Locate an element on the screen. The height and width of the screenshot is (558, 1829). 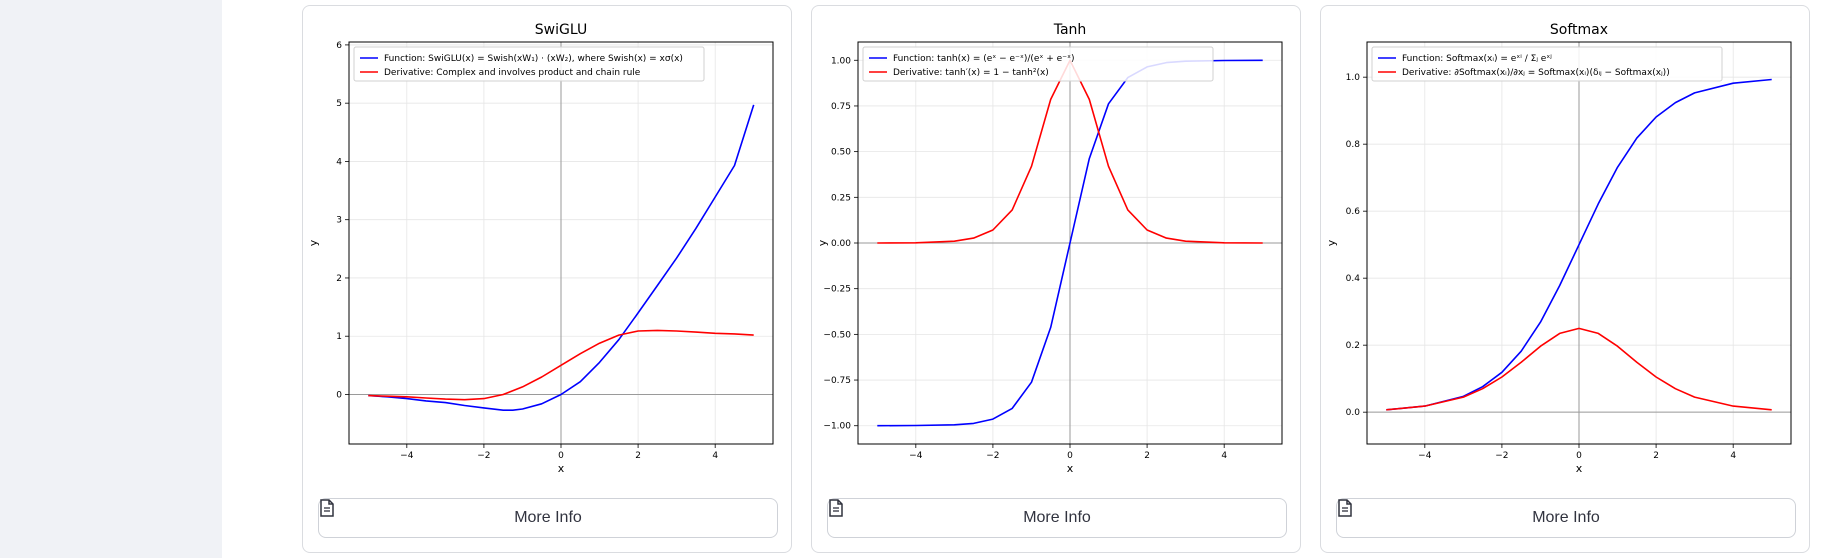
y-tick-label: 0.50 is located at coordinates (841, 153).